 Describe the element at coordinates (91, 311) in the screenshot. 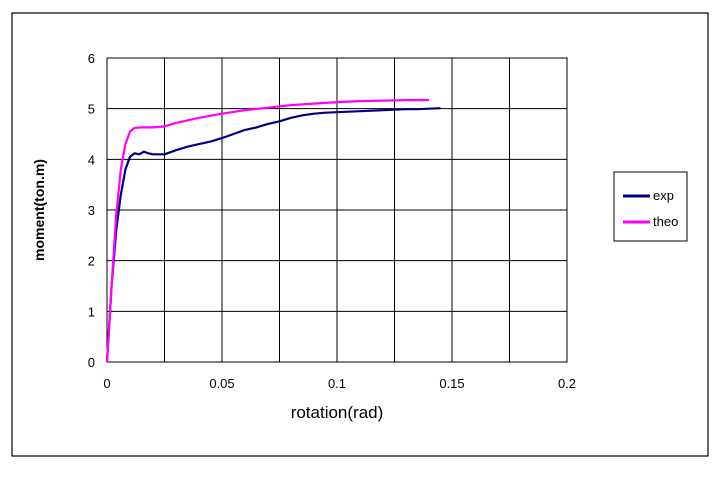

I see `y-tick-label: 1` at that location.